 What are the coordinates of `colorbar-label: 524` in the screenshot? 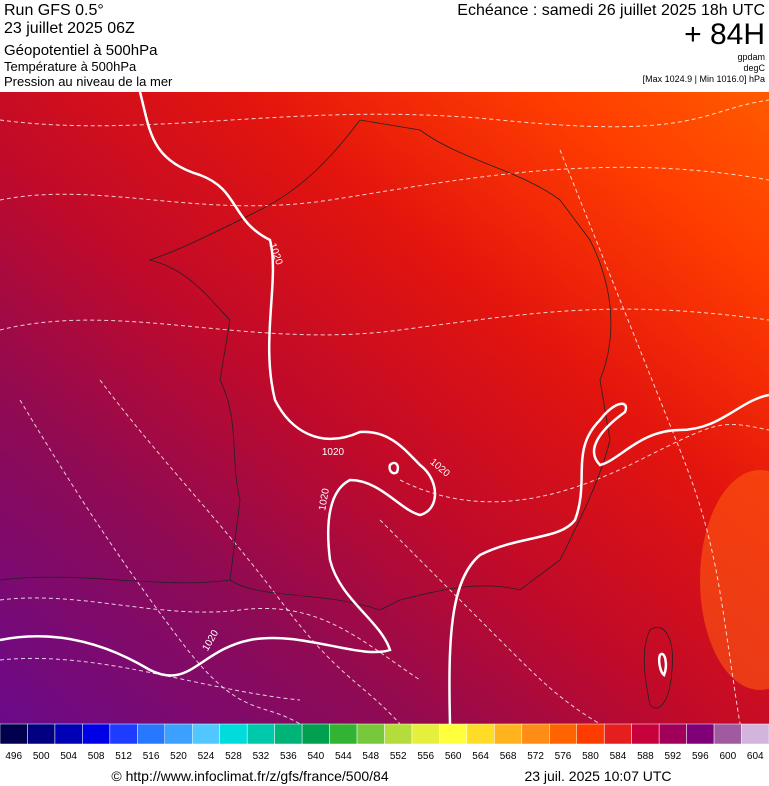 It's located at (206, 756).